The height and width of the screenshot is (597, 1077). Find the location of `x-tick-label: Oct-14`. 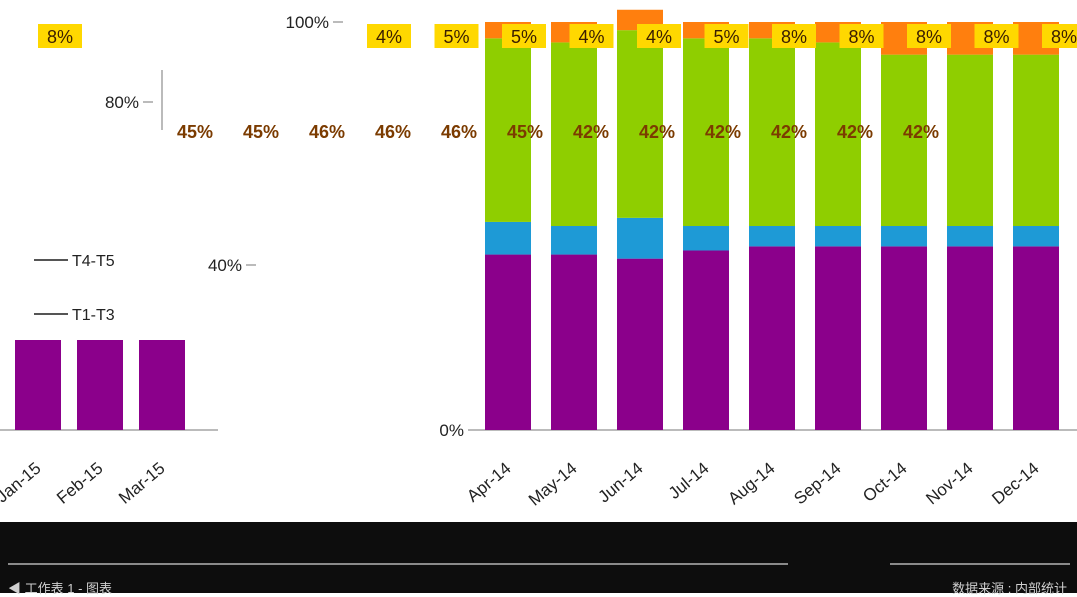

x-tick-label: Oct-14 is located at coordinates (884, 482).